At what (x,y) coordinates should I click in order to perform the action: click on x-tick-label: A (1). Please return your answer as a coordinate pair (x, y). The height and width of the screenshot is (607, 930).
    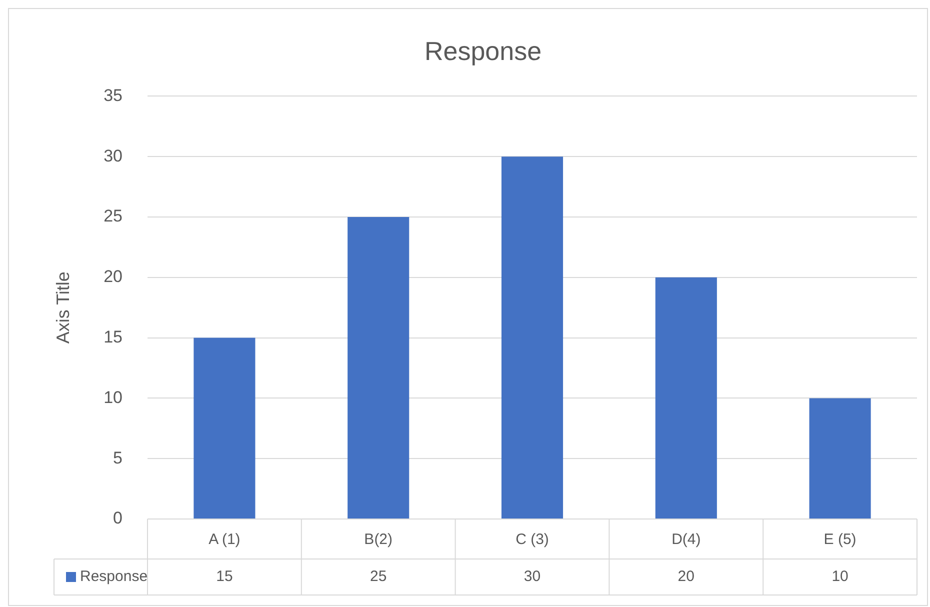
    Looking at the image, I should click on (224, 539).